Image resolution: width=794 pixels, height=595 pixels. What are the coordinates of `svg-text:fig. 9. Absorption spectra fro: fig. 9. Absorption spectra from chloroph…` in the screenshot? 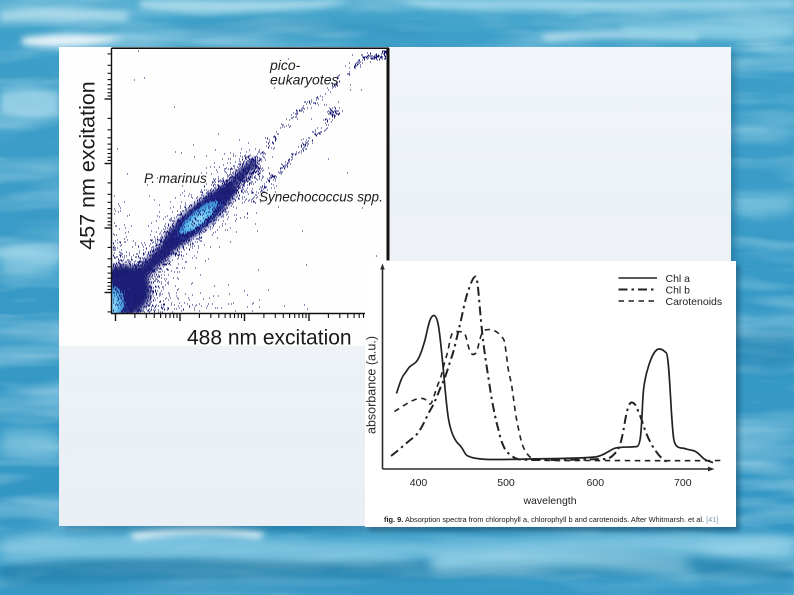 It's located at (551, 519).